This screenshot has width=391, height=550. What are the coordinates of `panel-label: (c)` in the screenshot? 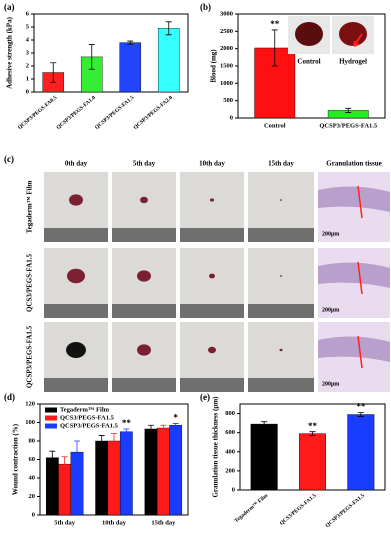 It's located at (9, 159).